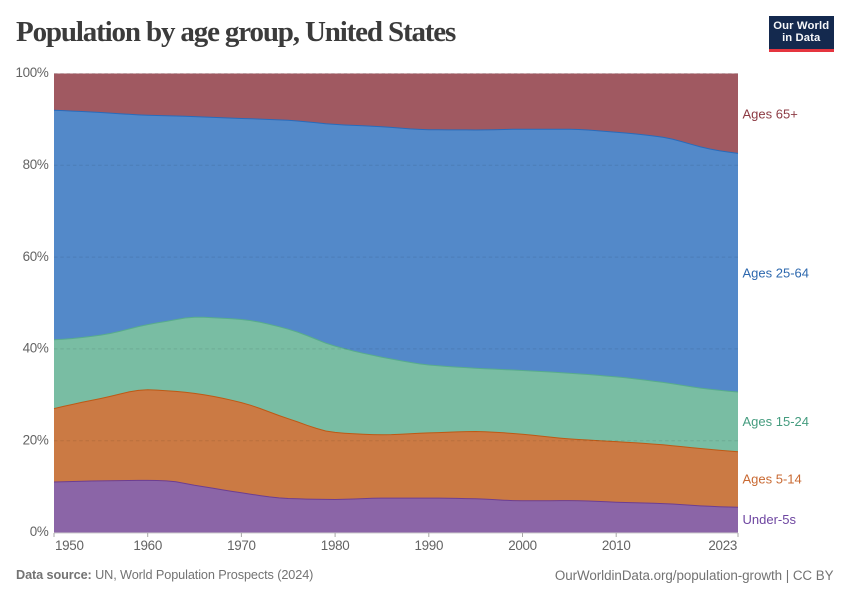 The width and height of the screenshot is (850, 600). Describe the element at coordinates (616, 545) in the screenshot. I see `svg-text: 2010` at that location.